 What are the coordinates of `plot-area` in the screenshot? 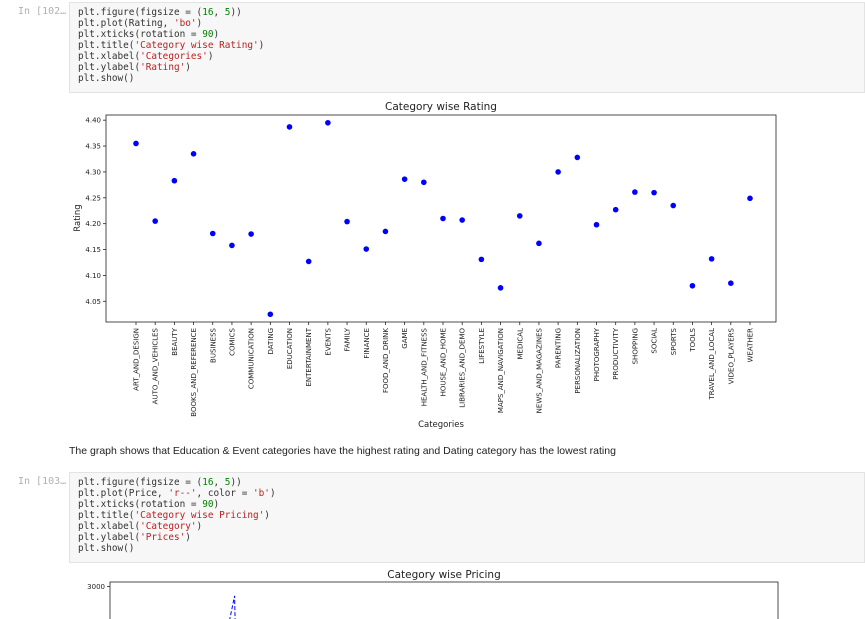 It's located at (444, 600).